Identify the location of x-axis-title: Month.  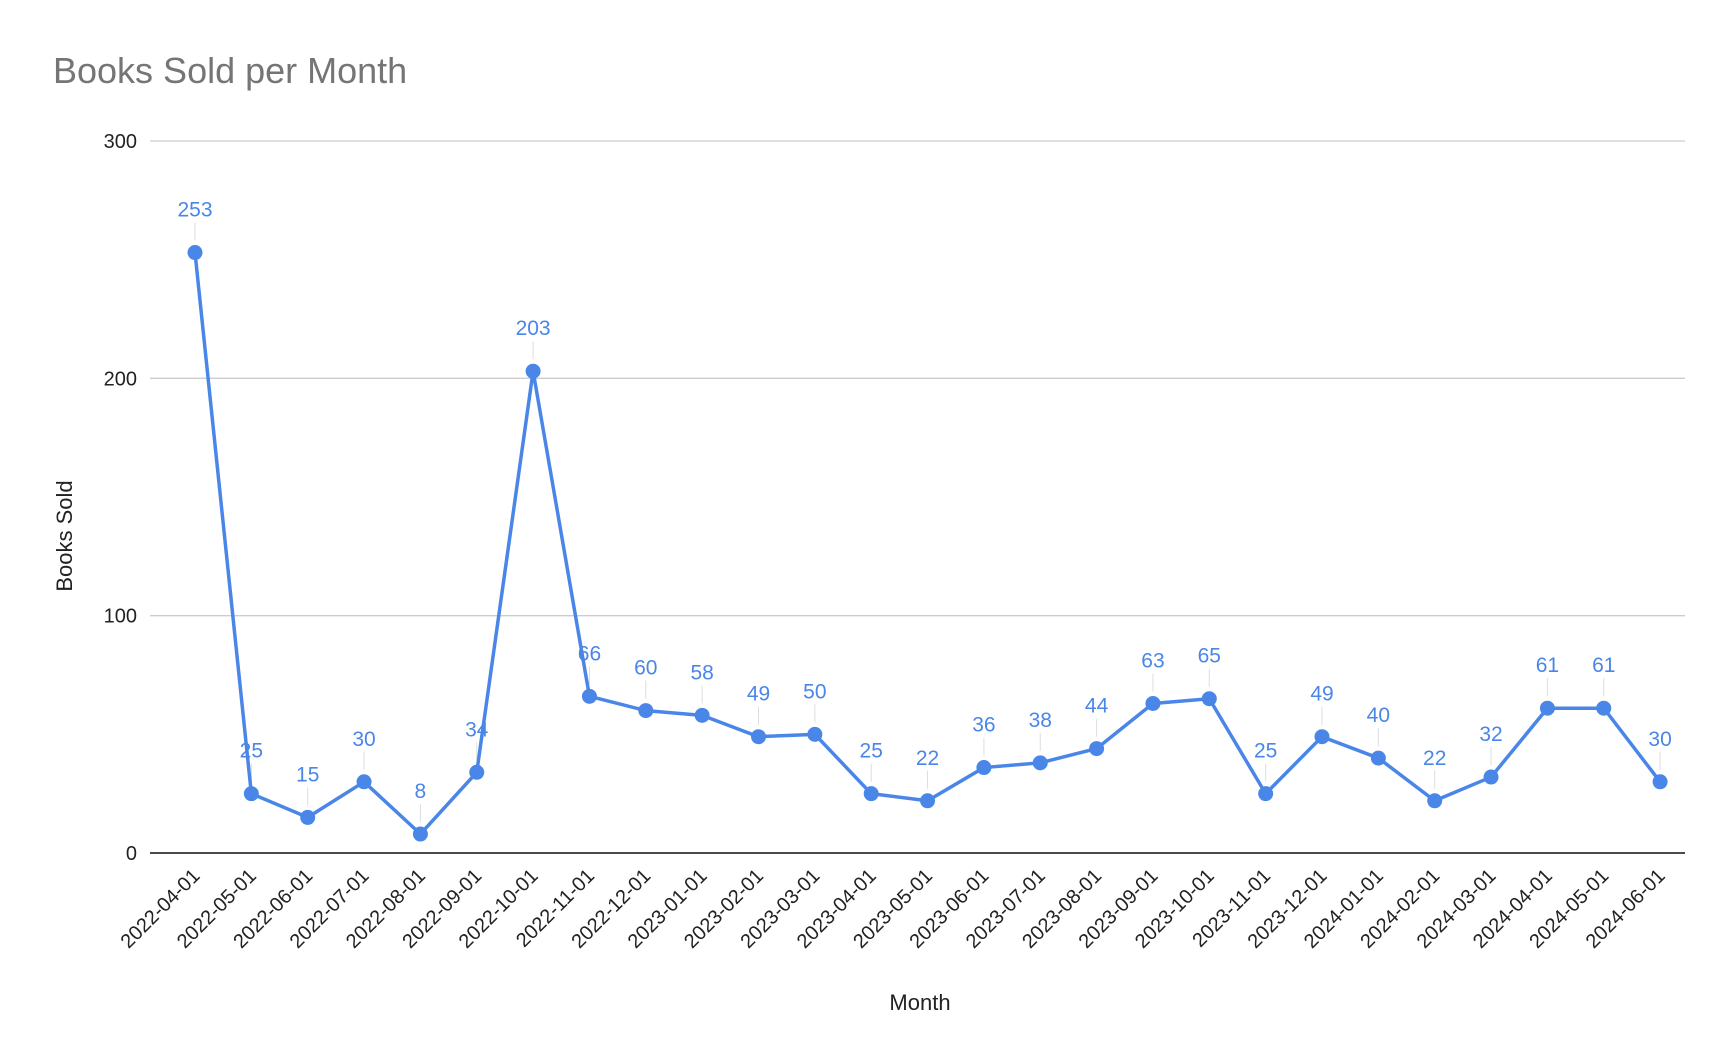
(919, 1002).